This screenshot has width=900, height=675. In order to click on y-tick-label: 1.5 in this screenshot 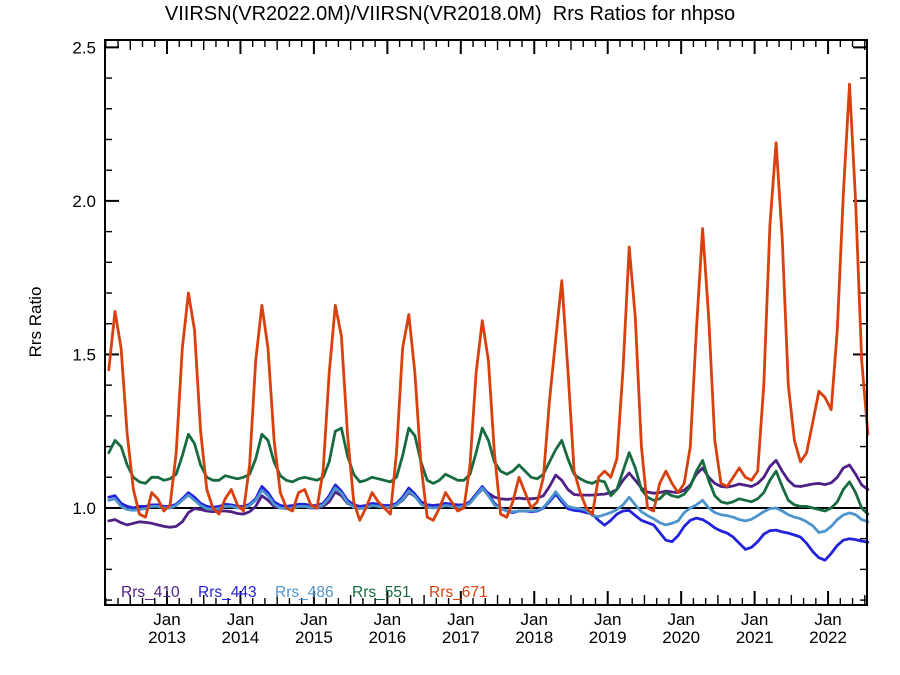, I will do `click(84, 354)`.